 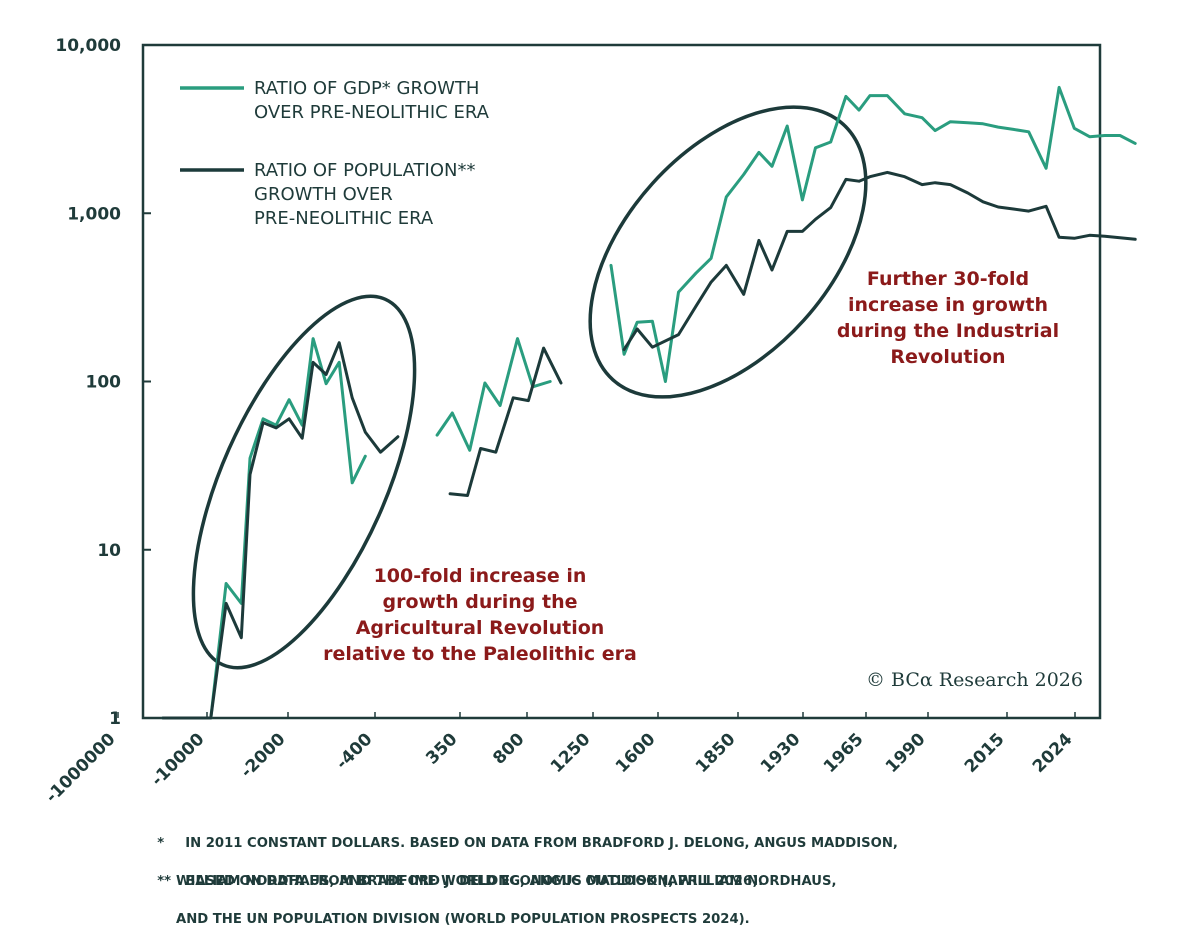 I want to click on footnote-1-mark: *, so click(x=161, y=843).